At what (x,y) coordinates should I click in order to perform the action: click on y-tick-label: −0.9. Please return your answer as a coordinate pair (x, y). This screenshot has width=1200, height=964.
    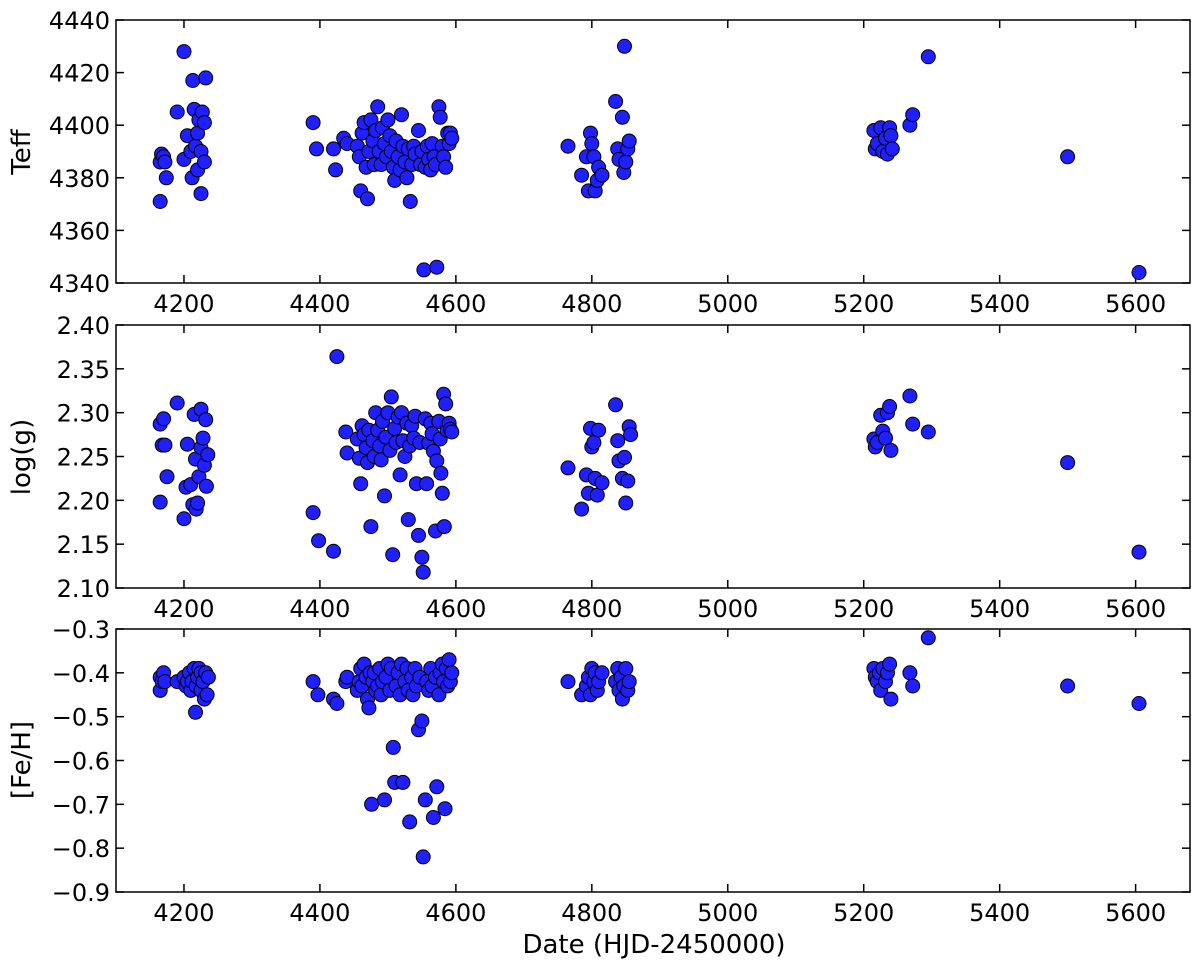
    Looking at the image, I should click on (81, 893).